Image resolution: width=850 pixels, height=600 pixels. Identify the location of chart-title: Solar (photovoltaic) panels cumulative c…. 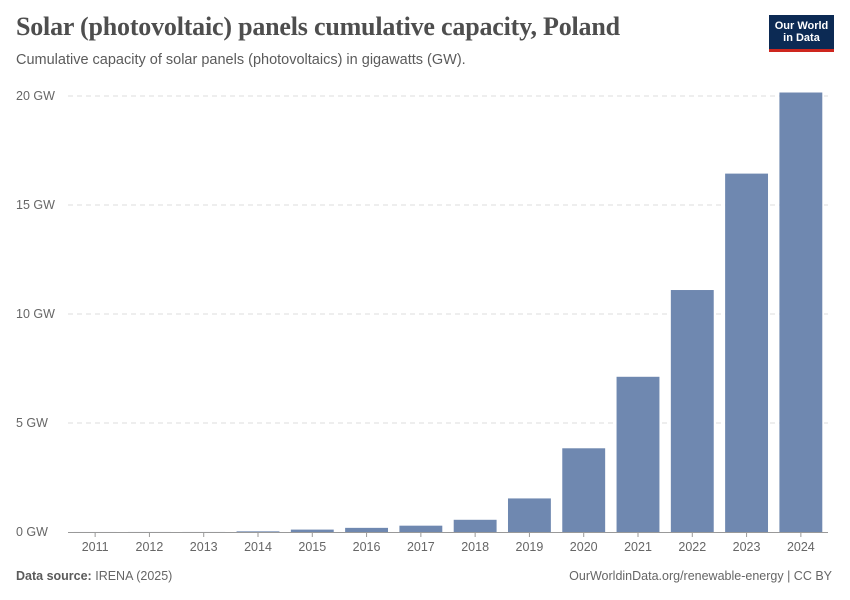
(318, 26).